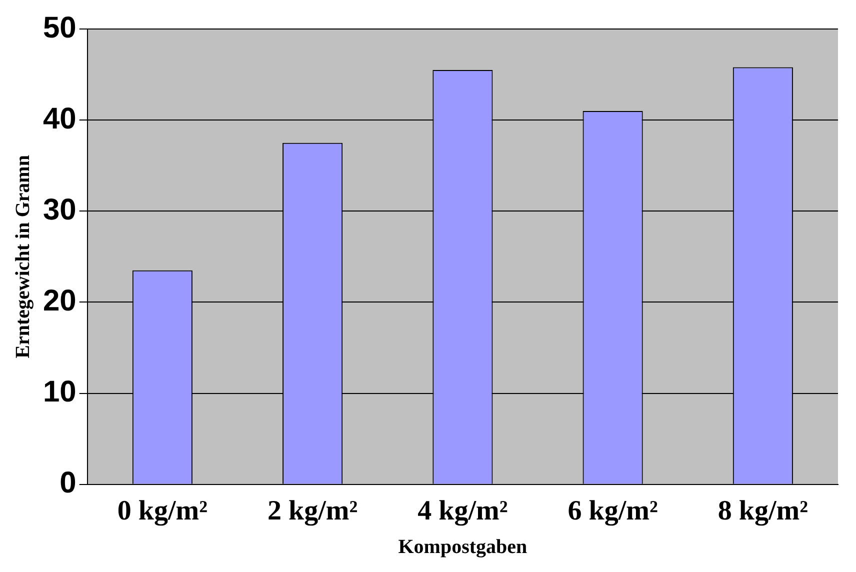 The image size is (856, 572). I want to click on x-tick-label: 6 kg/m², so click(613, 510).